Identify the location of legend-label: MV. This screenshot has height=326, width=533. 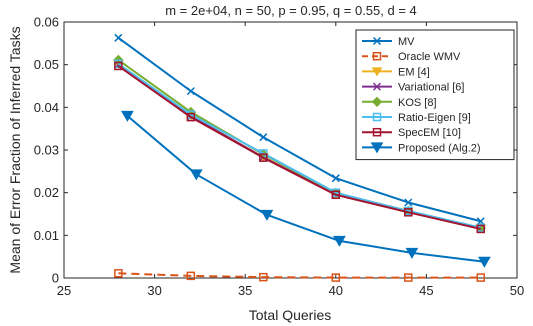
(406, 42).